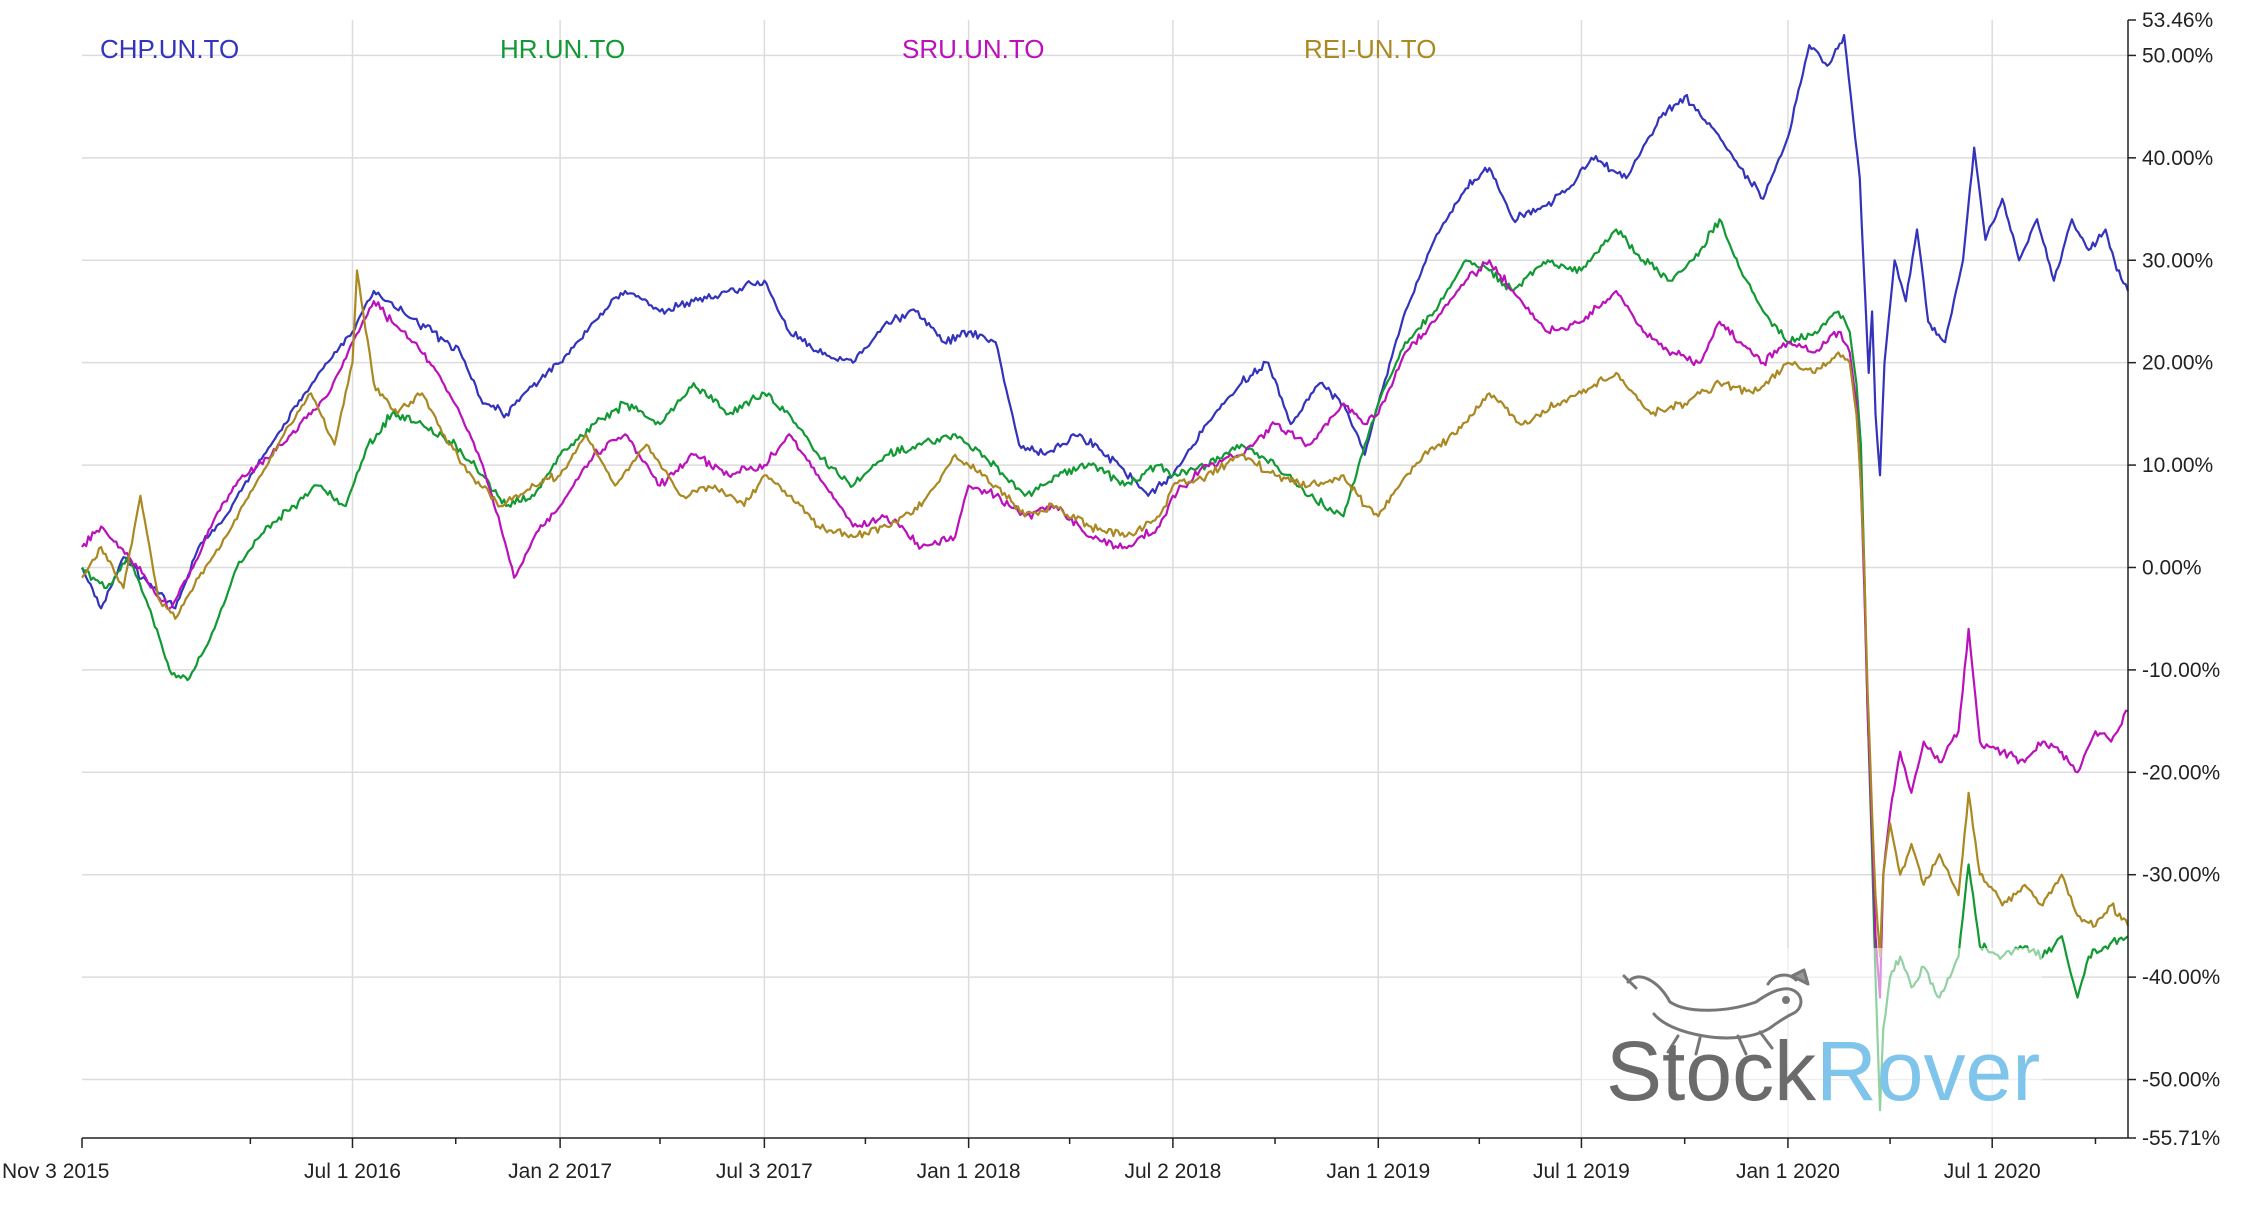 The width and height of the screenshot is (2264, 1215). I want to click on y-tick-label: 53.46%, so click(2177, 20).